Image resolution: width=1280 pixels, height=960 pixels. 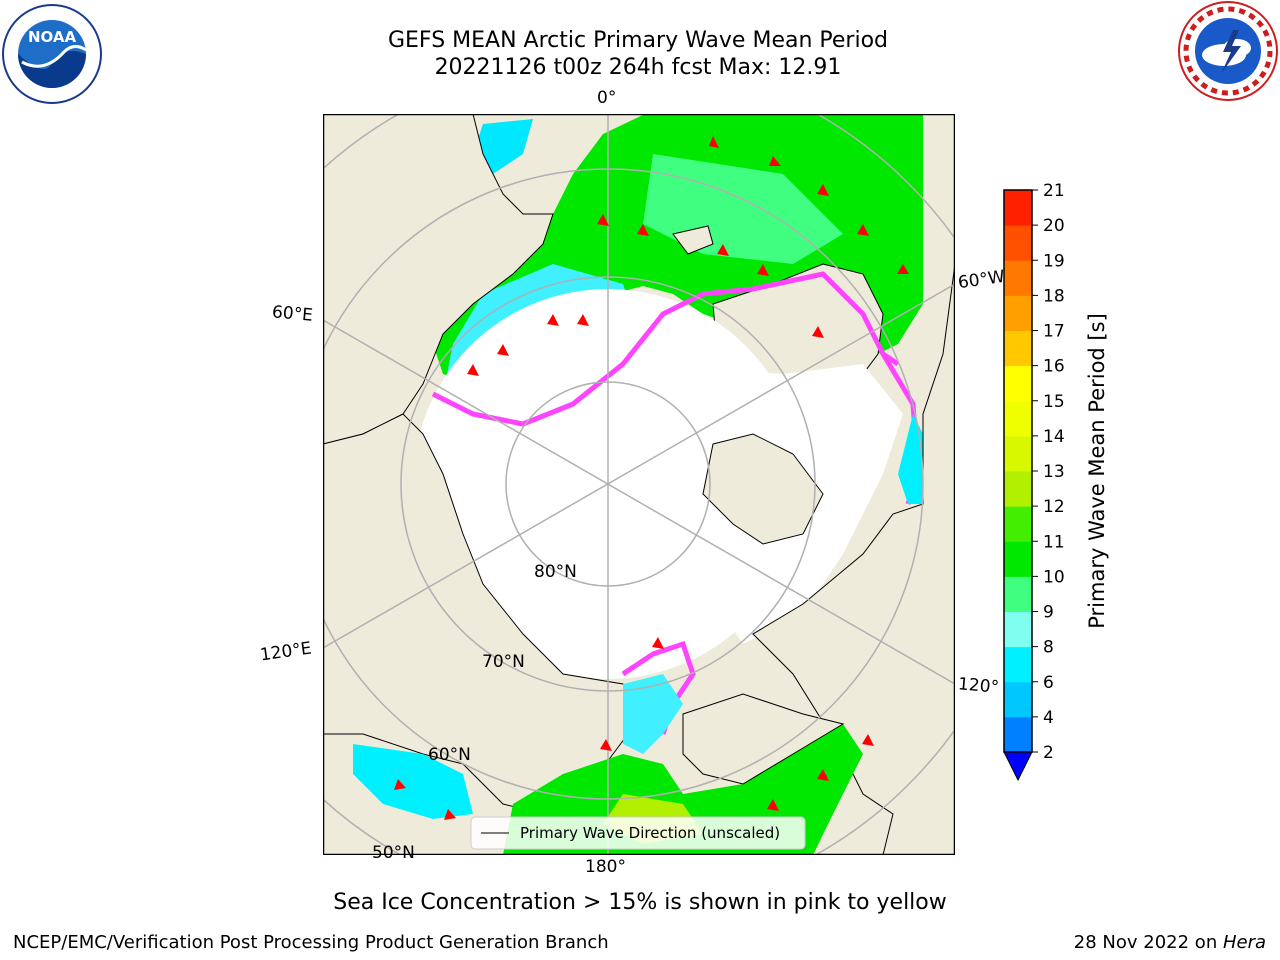 What do you see at coordinates (1054, 472) in the screenshot?
I see `colorbar-tick-label: 13` at bounding box center [1054, 472].